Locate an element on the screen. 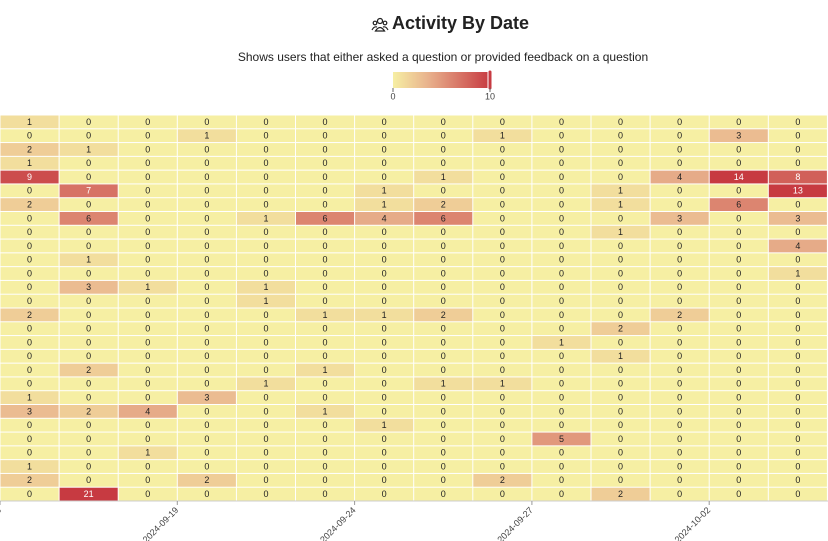  cell-label: 21 is located at coordinates (89, 494).